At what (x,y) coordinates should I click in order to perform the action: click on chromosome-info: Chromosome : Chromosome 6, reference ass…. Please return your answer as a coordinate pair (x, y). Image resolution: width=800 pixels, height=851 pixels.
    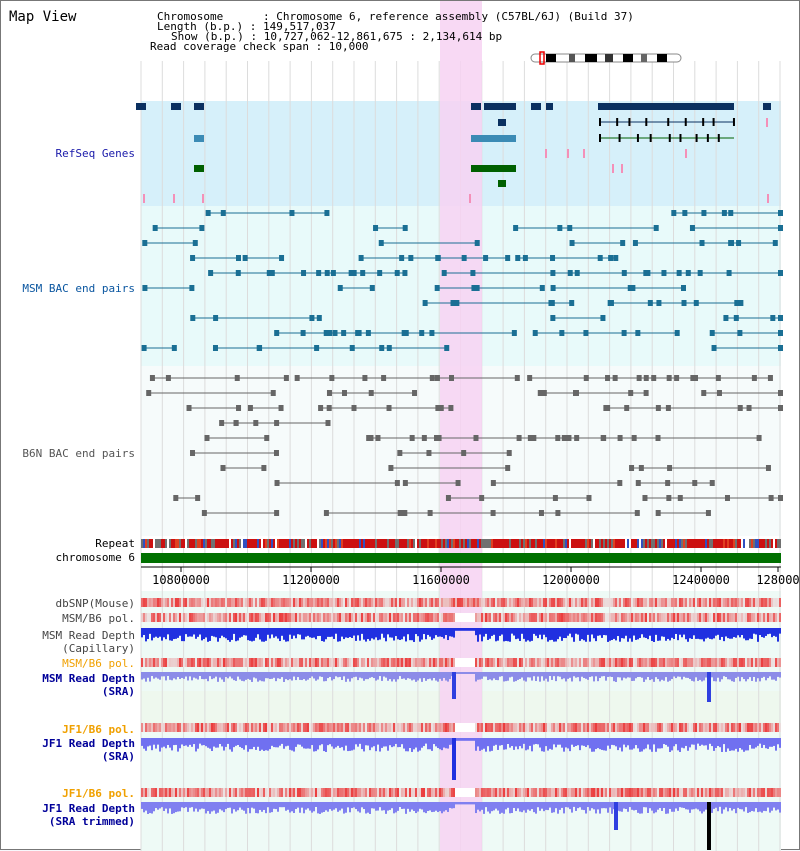
    Looking at the image, I should click on (395, 16).